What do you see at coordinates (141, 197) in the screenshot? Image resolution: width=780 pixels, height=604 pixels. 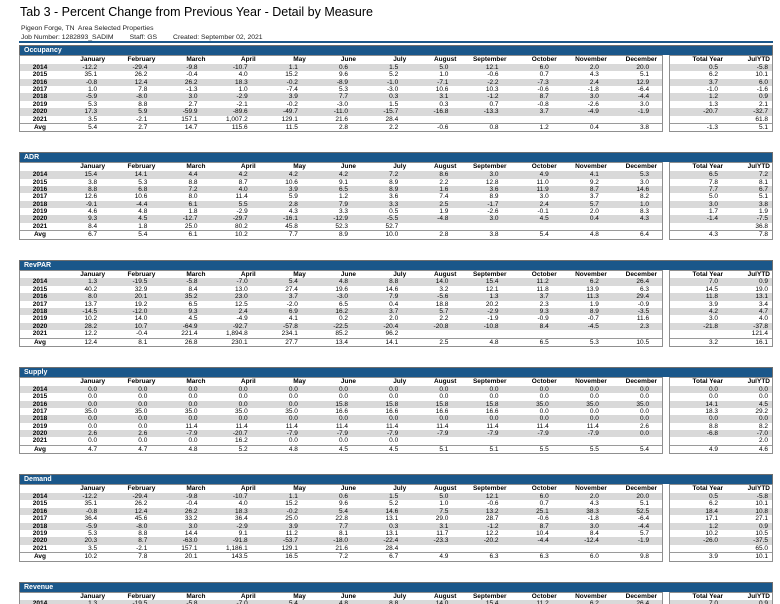 I see `value-cell: 10.6` at bounding box center [141, 197].